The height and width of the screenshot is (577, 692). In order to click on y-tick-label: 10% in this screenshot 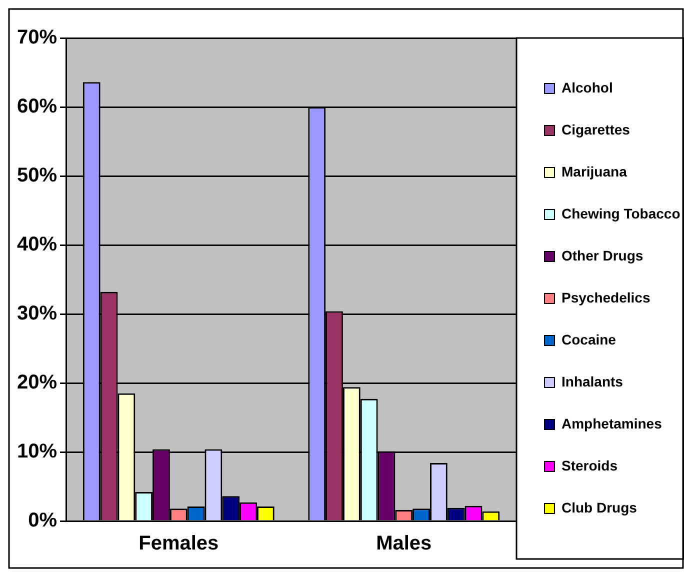, I will do `click(37, 451)`.